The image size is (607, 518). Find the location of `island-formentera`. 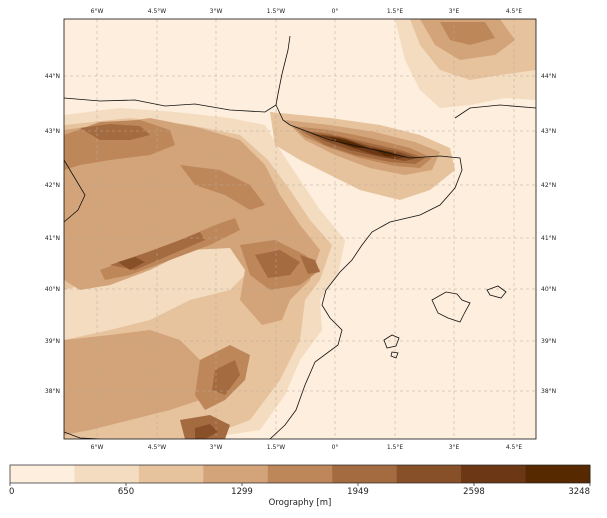

island-formentera is located at coordinates (394, 355).